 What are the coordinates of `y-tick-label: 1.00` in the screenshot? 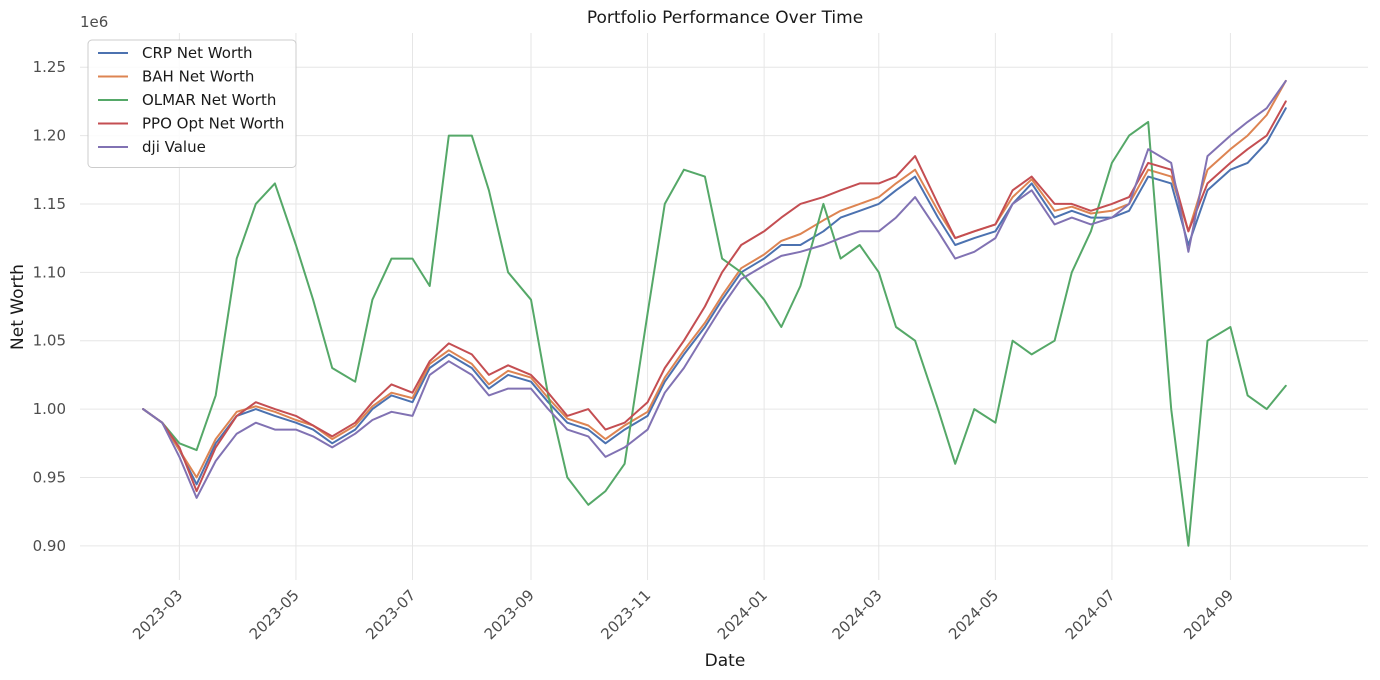 It's located at (49, 409).